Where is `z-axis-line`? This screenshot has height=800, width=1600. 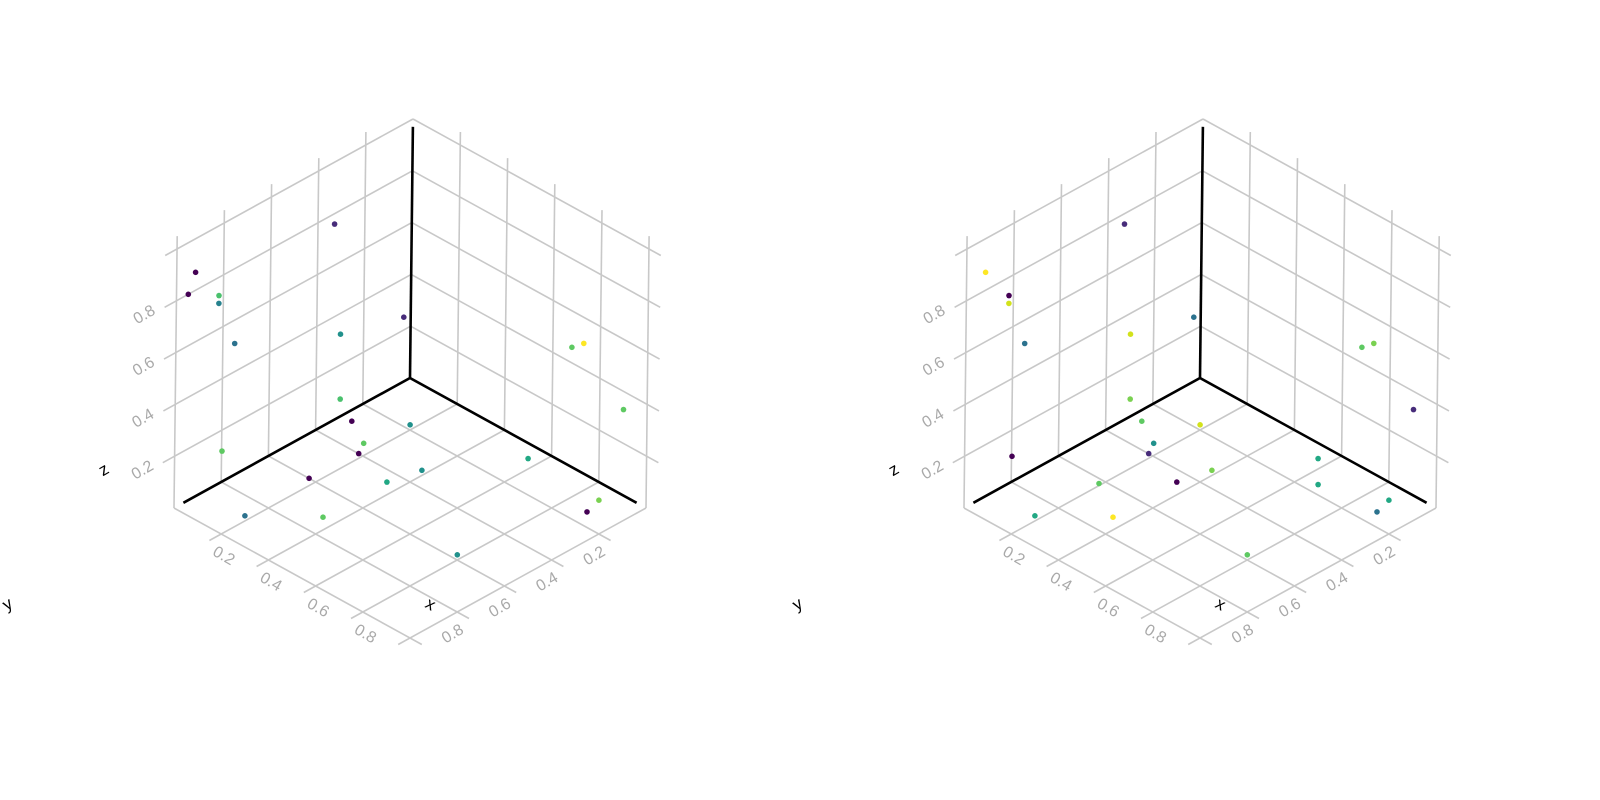
z-axis-line is located at coordinates (1201, 252).